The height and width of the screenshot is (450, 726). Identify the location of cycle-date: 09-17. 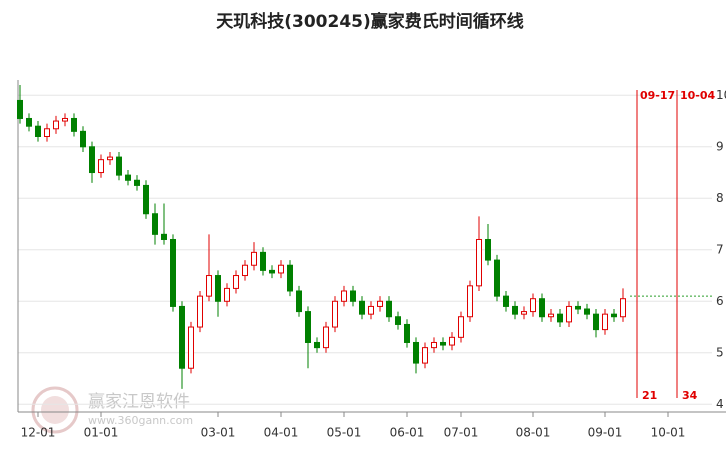
(657, 95).